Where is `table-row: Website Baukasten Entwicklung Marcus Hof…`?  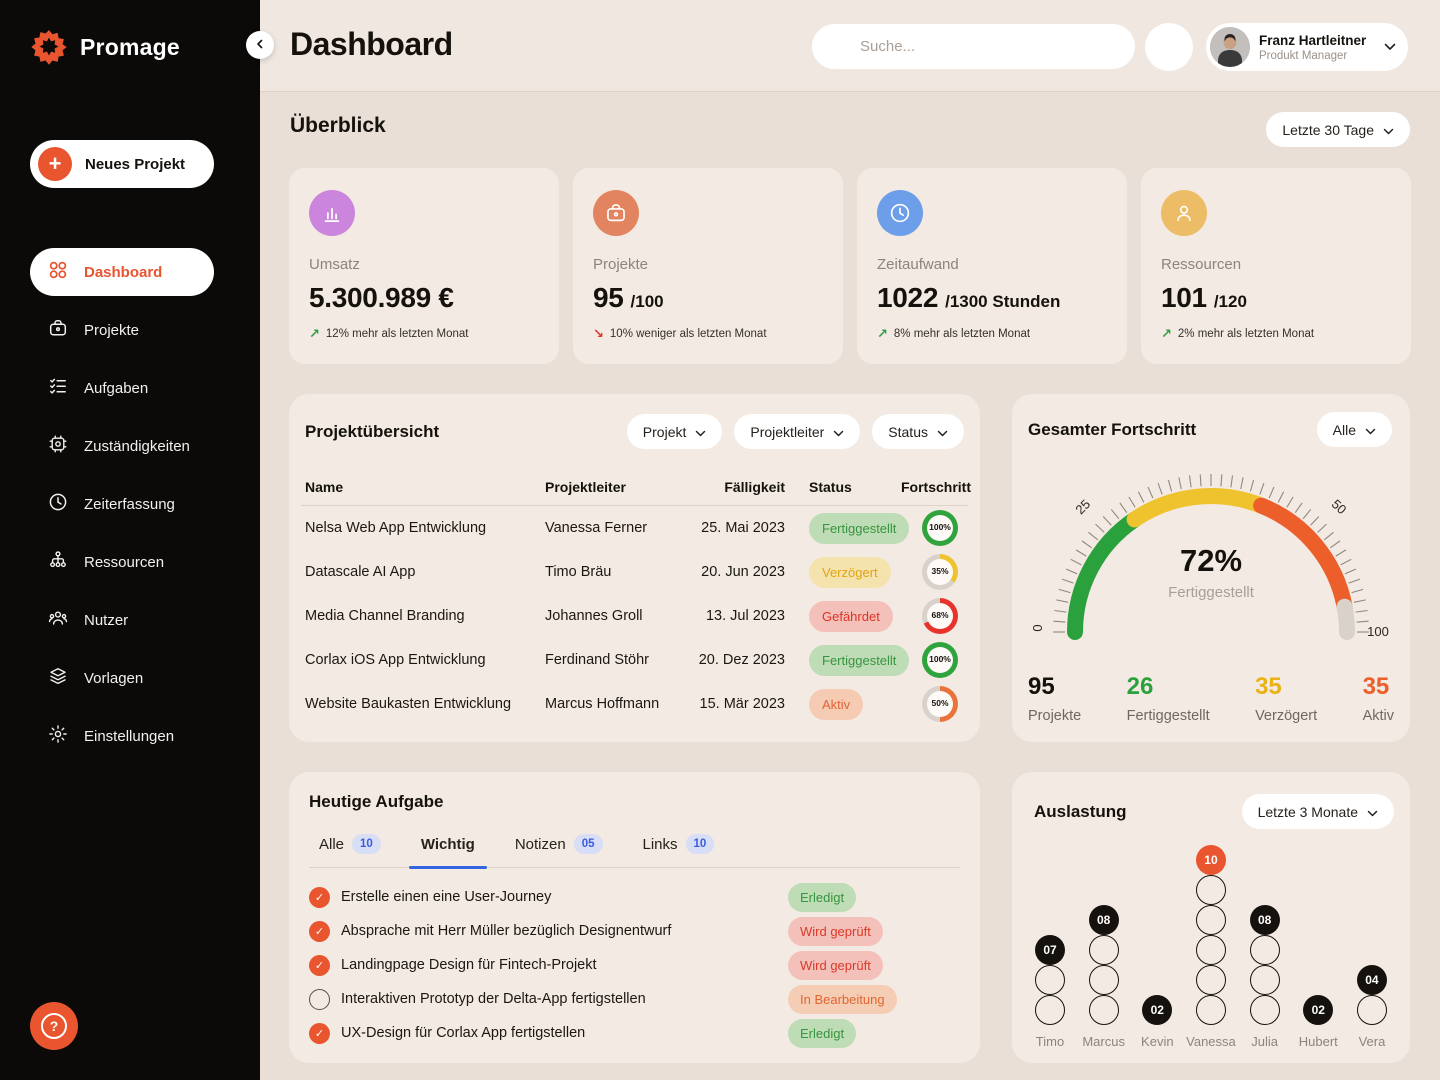 table-row: Website Baukasten Entwicklung Marcus Hof… is located at coordinates (634, 704).